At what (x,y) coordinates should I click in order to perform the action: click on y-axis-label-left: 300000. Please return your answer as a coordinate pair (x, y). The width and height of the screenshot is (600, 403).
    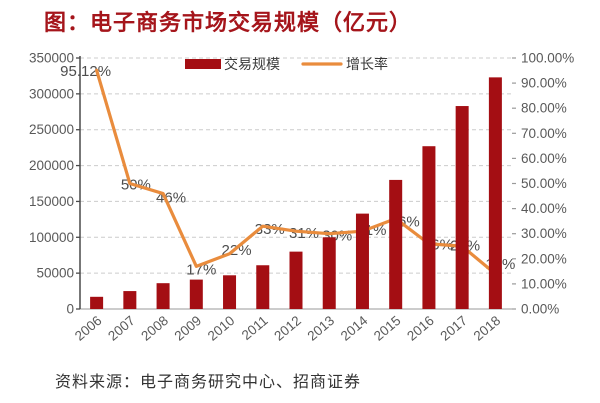
    Looking at the image, I should click on (51, 93).